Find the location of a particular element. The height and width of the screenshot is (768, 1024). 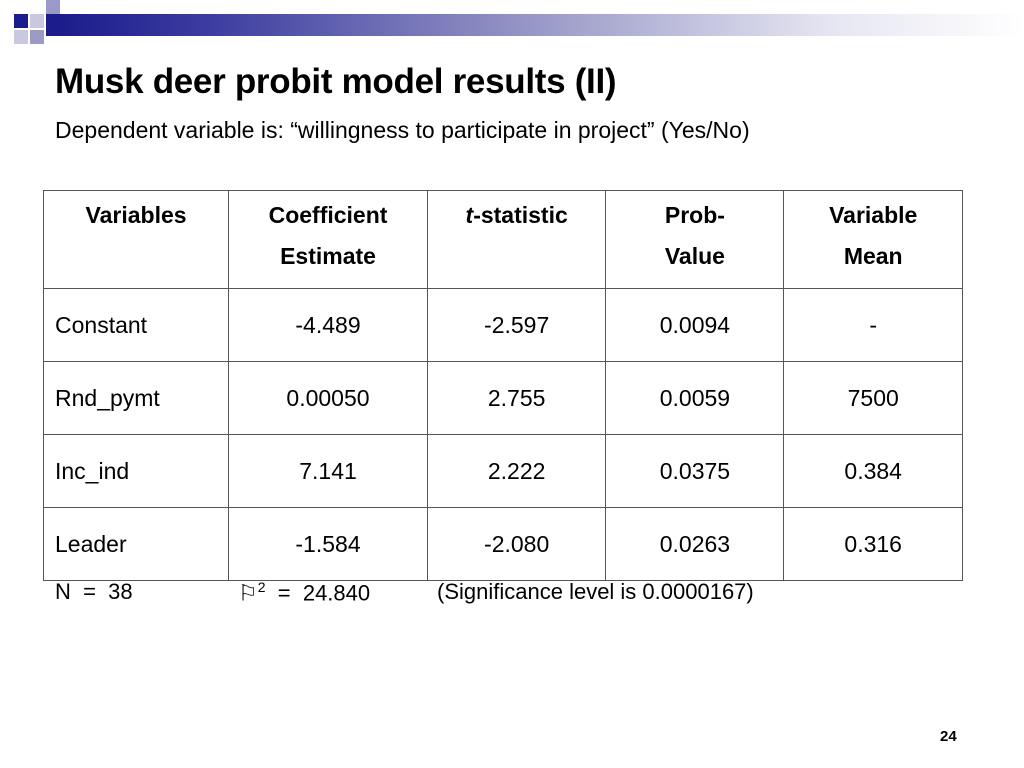

chi-square-symbol: ⚐ is located at coordinates (248, 593).